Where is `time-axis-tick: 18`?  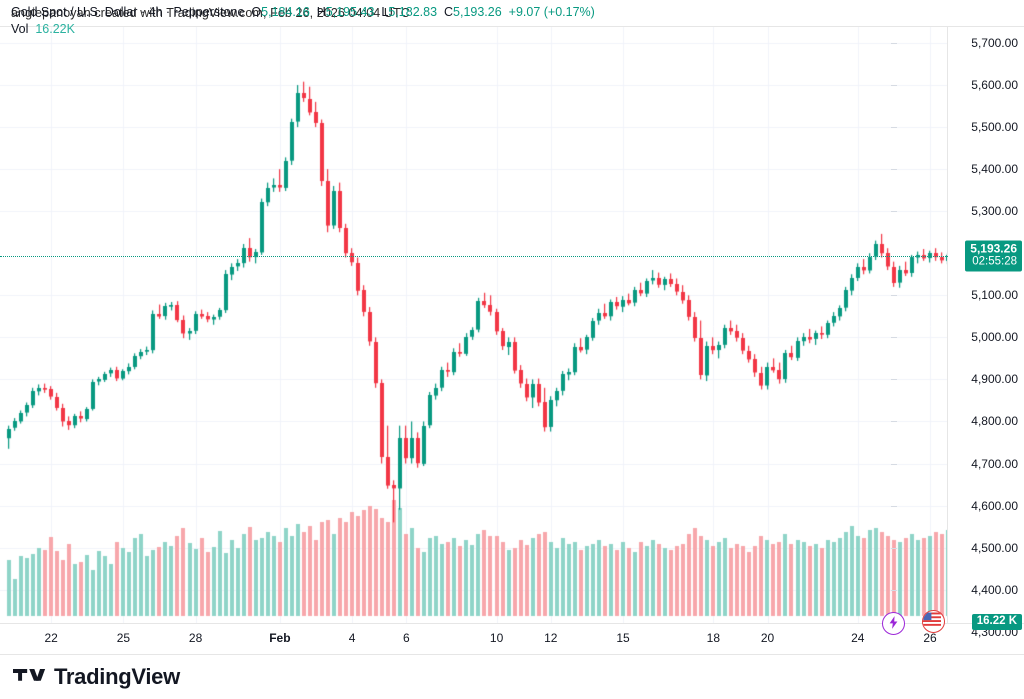
time-axis-tick: 18 is located at coordinates (713, 638).